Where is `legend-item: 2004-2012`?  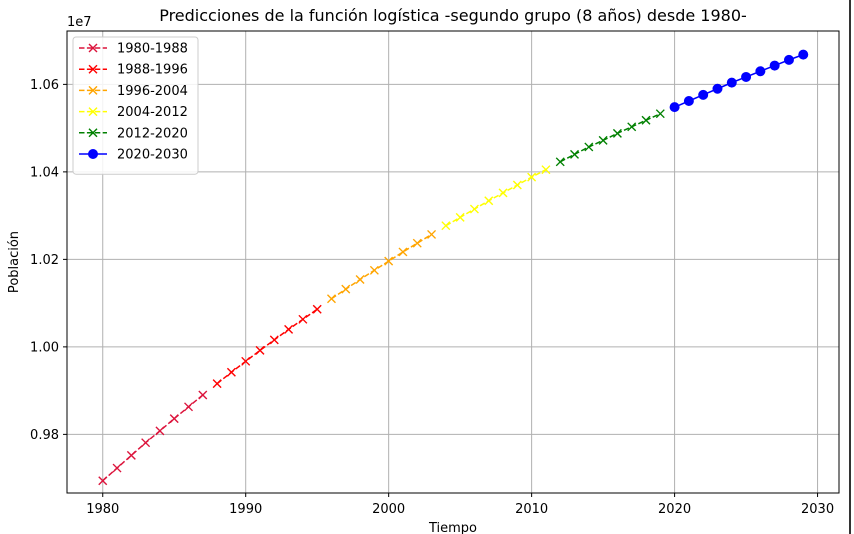 legend-item: 2004-2012 is located at coordinates (133, 112).